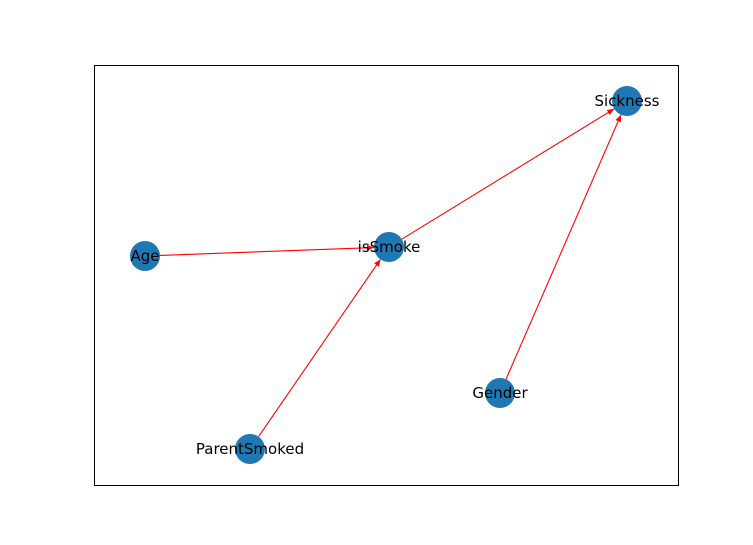  I want to click on edge-issmoke-to-sickness, so click(508, 174).